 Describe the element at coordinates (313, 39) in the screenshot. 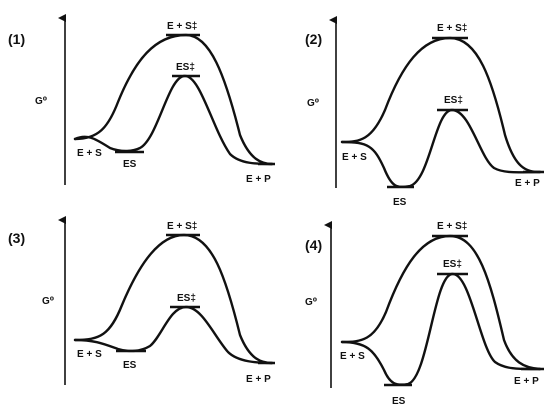

I see `panel-number: (2)` at that location.